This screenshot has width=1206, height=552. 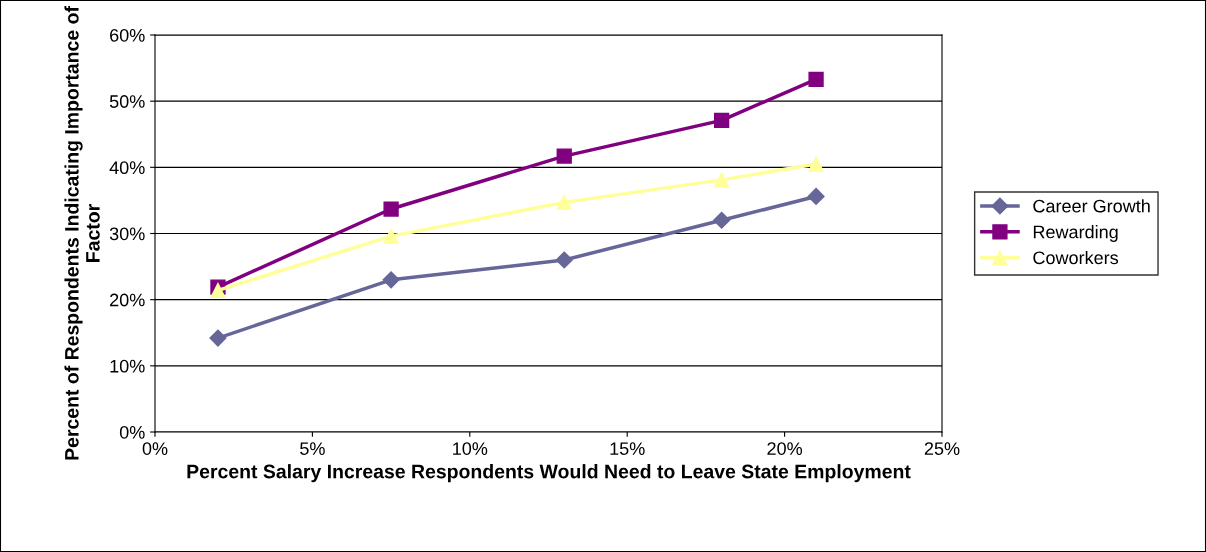 I want to click on x-tick-label: 25%, so click(x=942, y=448).